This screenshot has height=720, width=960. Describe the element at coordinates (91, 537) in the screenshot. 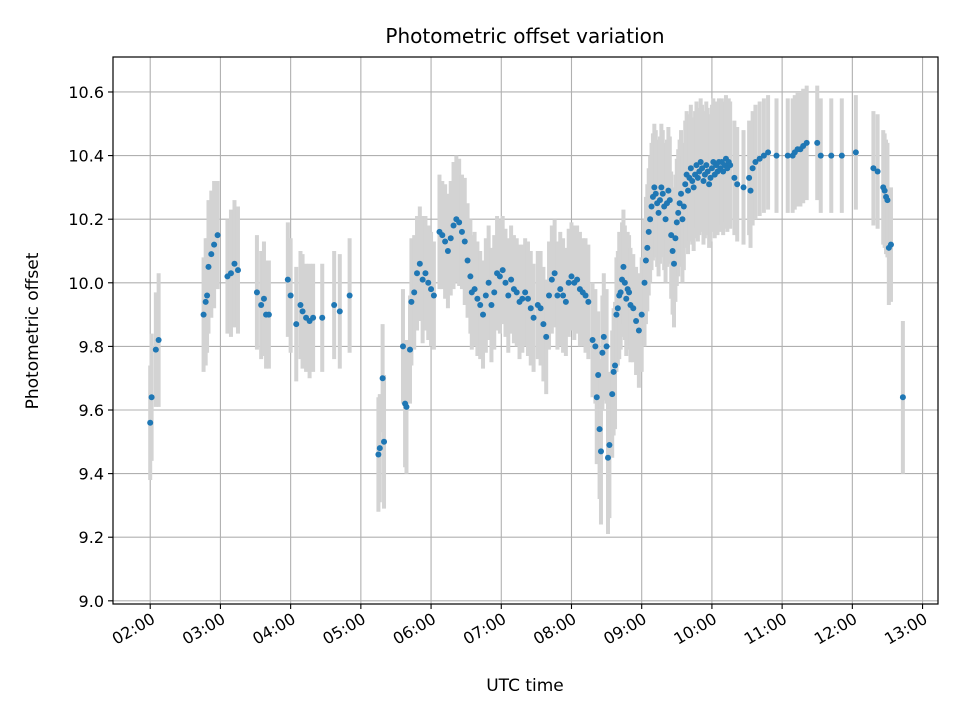

I see `y-tick-label: 9.2` at that location.